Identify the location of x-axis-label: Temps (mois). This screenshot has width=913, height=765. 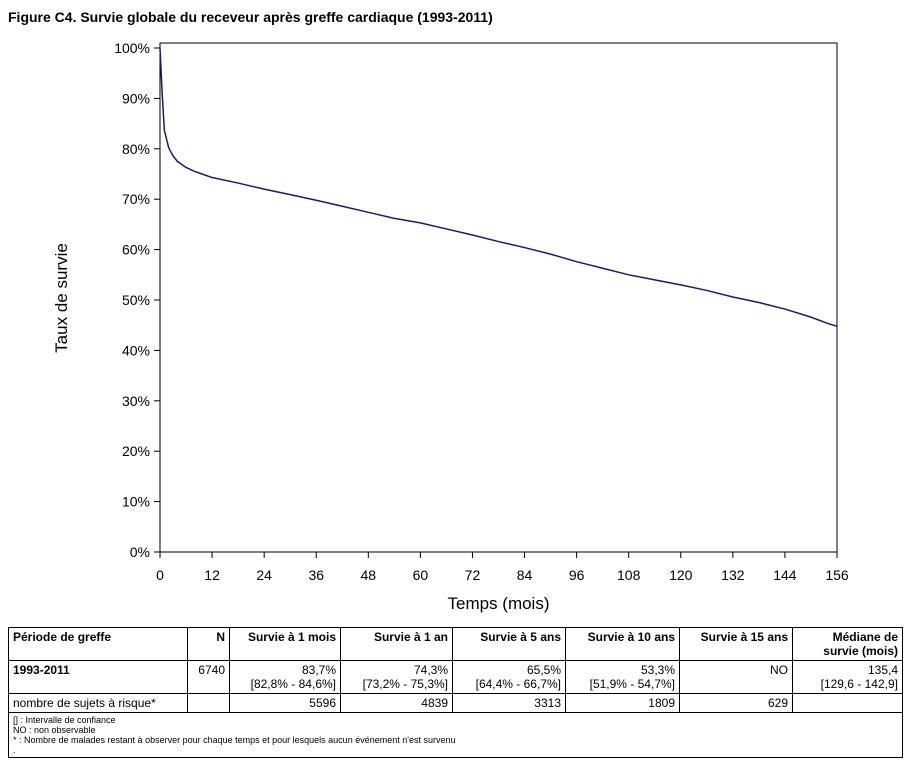
(498, 603).